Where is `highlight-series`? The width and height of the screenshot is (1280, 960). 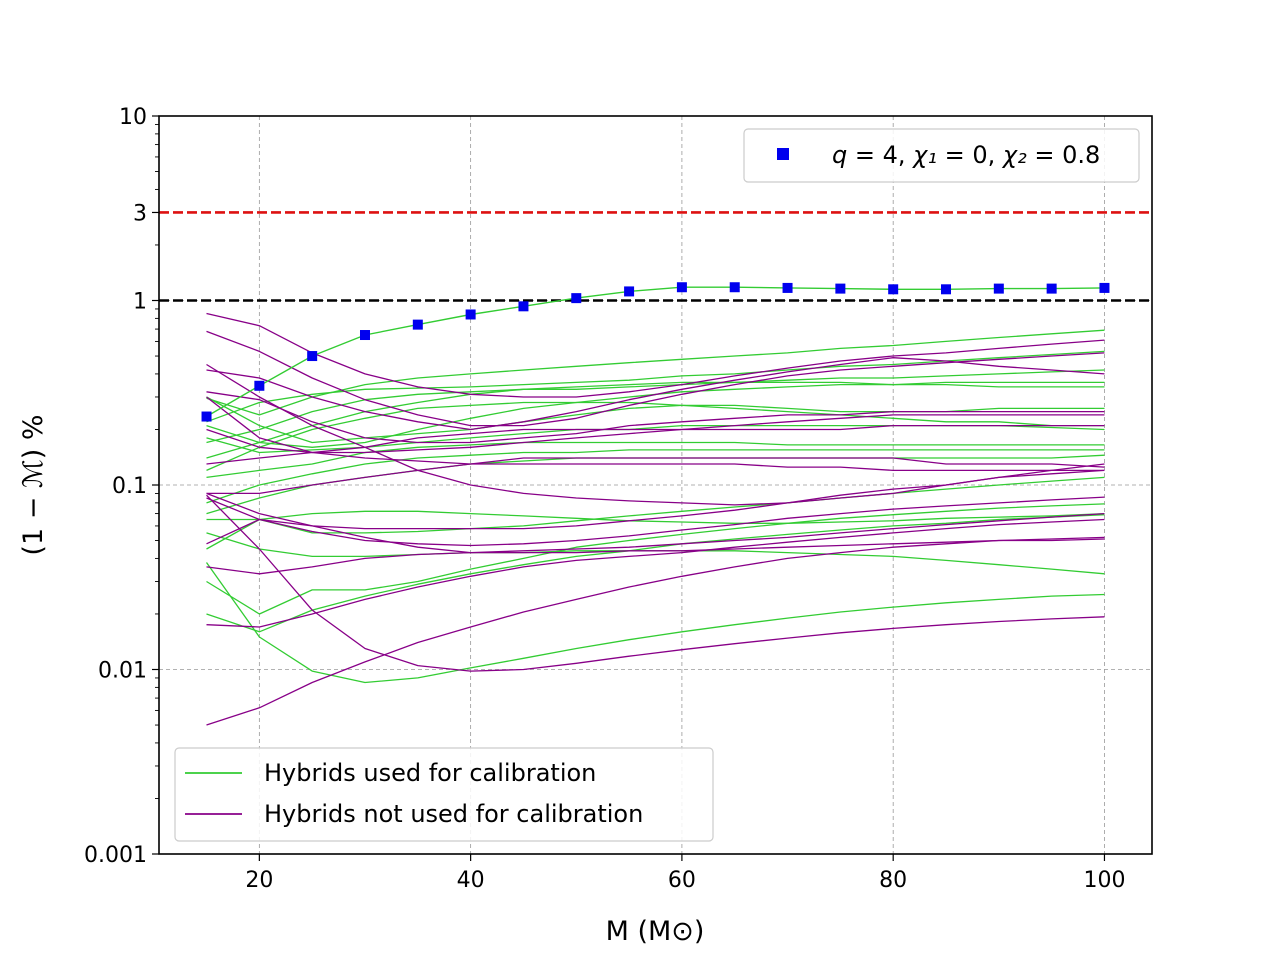
highlight-series is located at coordinates (655, 352).